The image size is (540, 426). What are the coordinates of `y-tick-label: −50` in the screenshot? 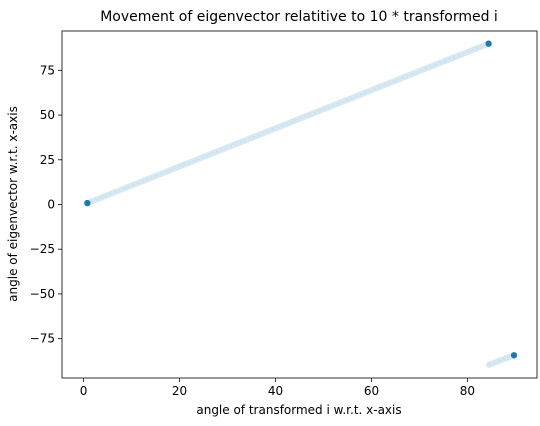 It's located at (42, 294).